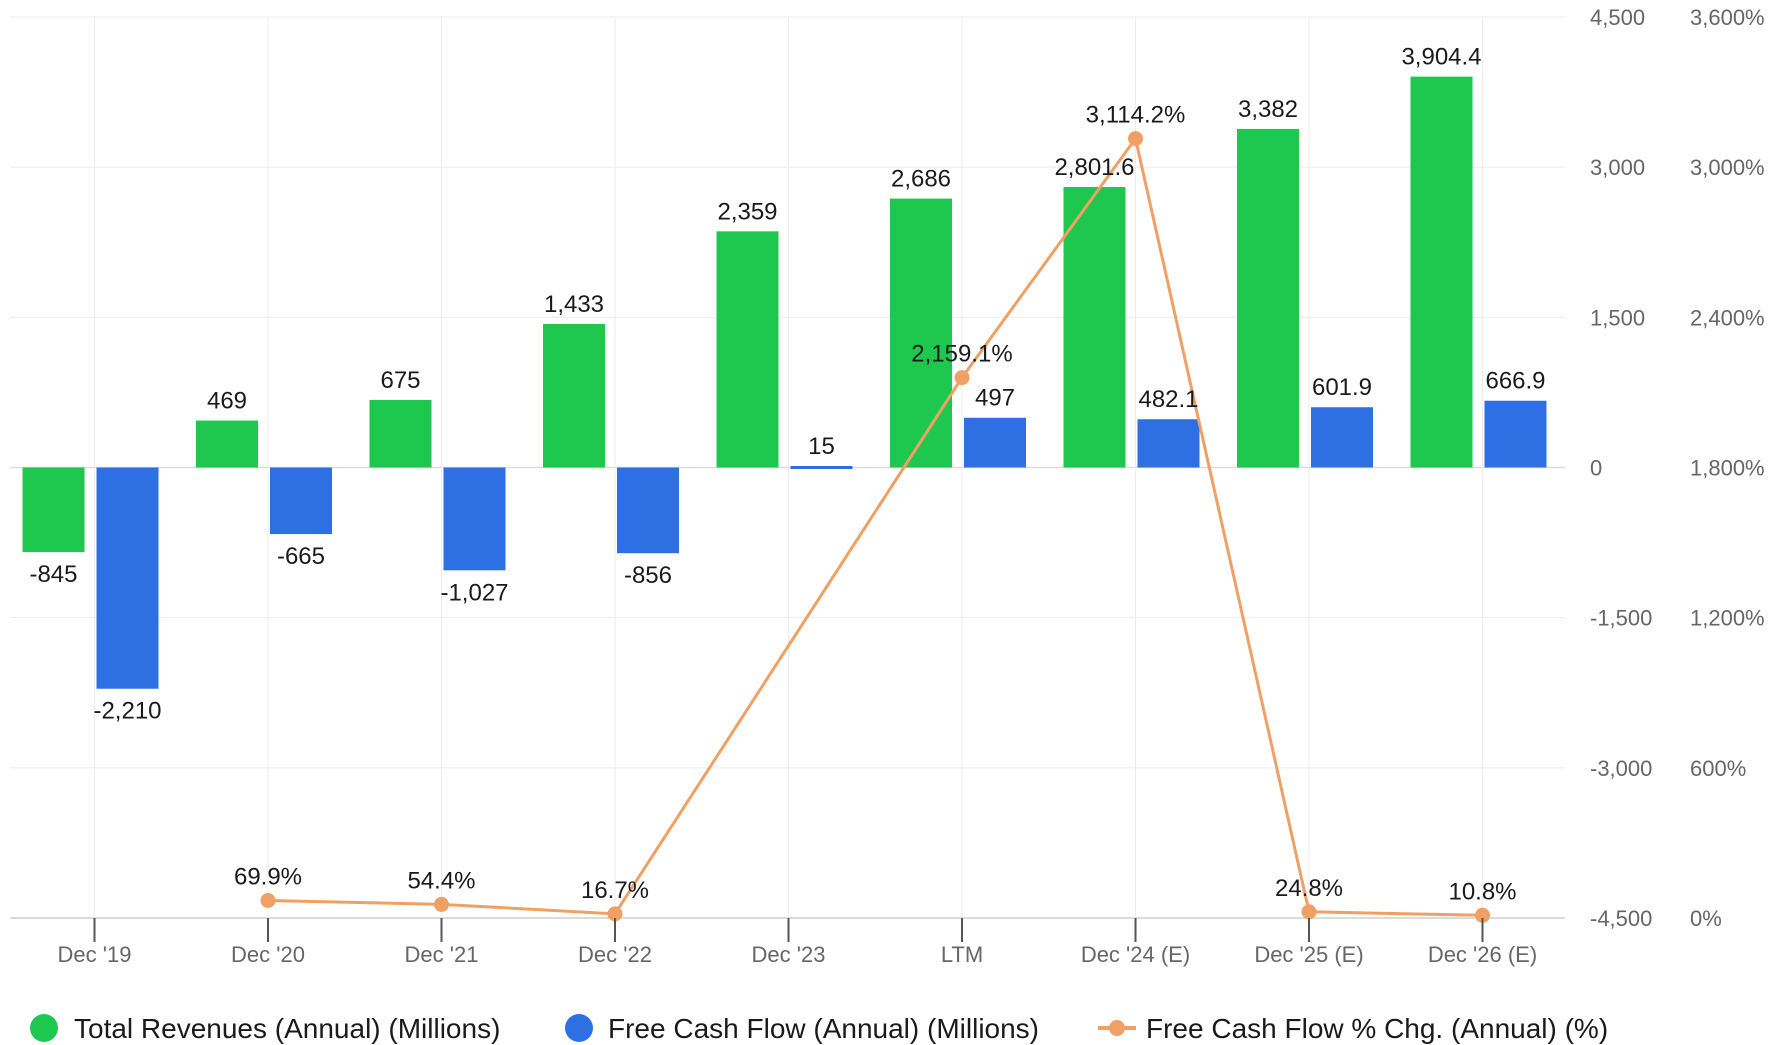 The height and width of the screenshot is (1045, 1781). I want to click on y-right-tick-label: 3,600%, so click(1727, 17).